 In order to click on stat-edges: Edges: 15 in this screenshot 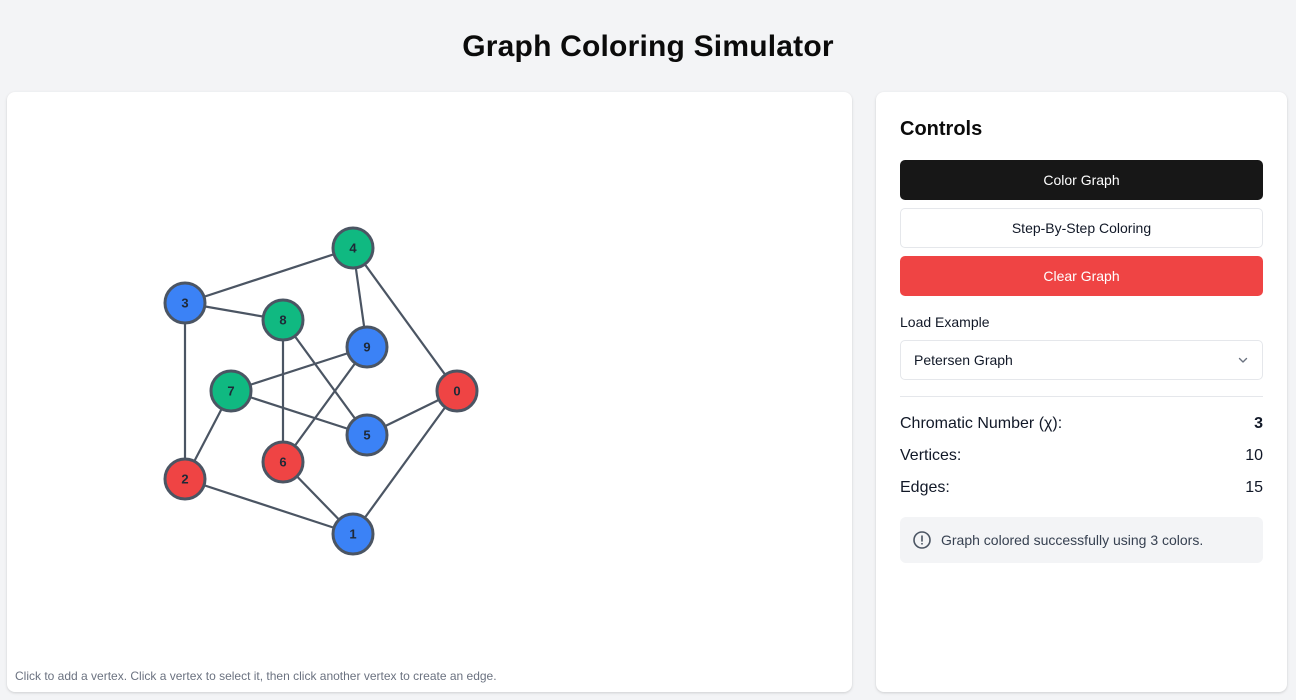, I will do `click(1081, 488)`.